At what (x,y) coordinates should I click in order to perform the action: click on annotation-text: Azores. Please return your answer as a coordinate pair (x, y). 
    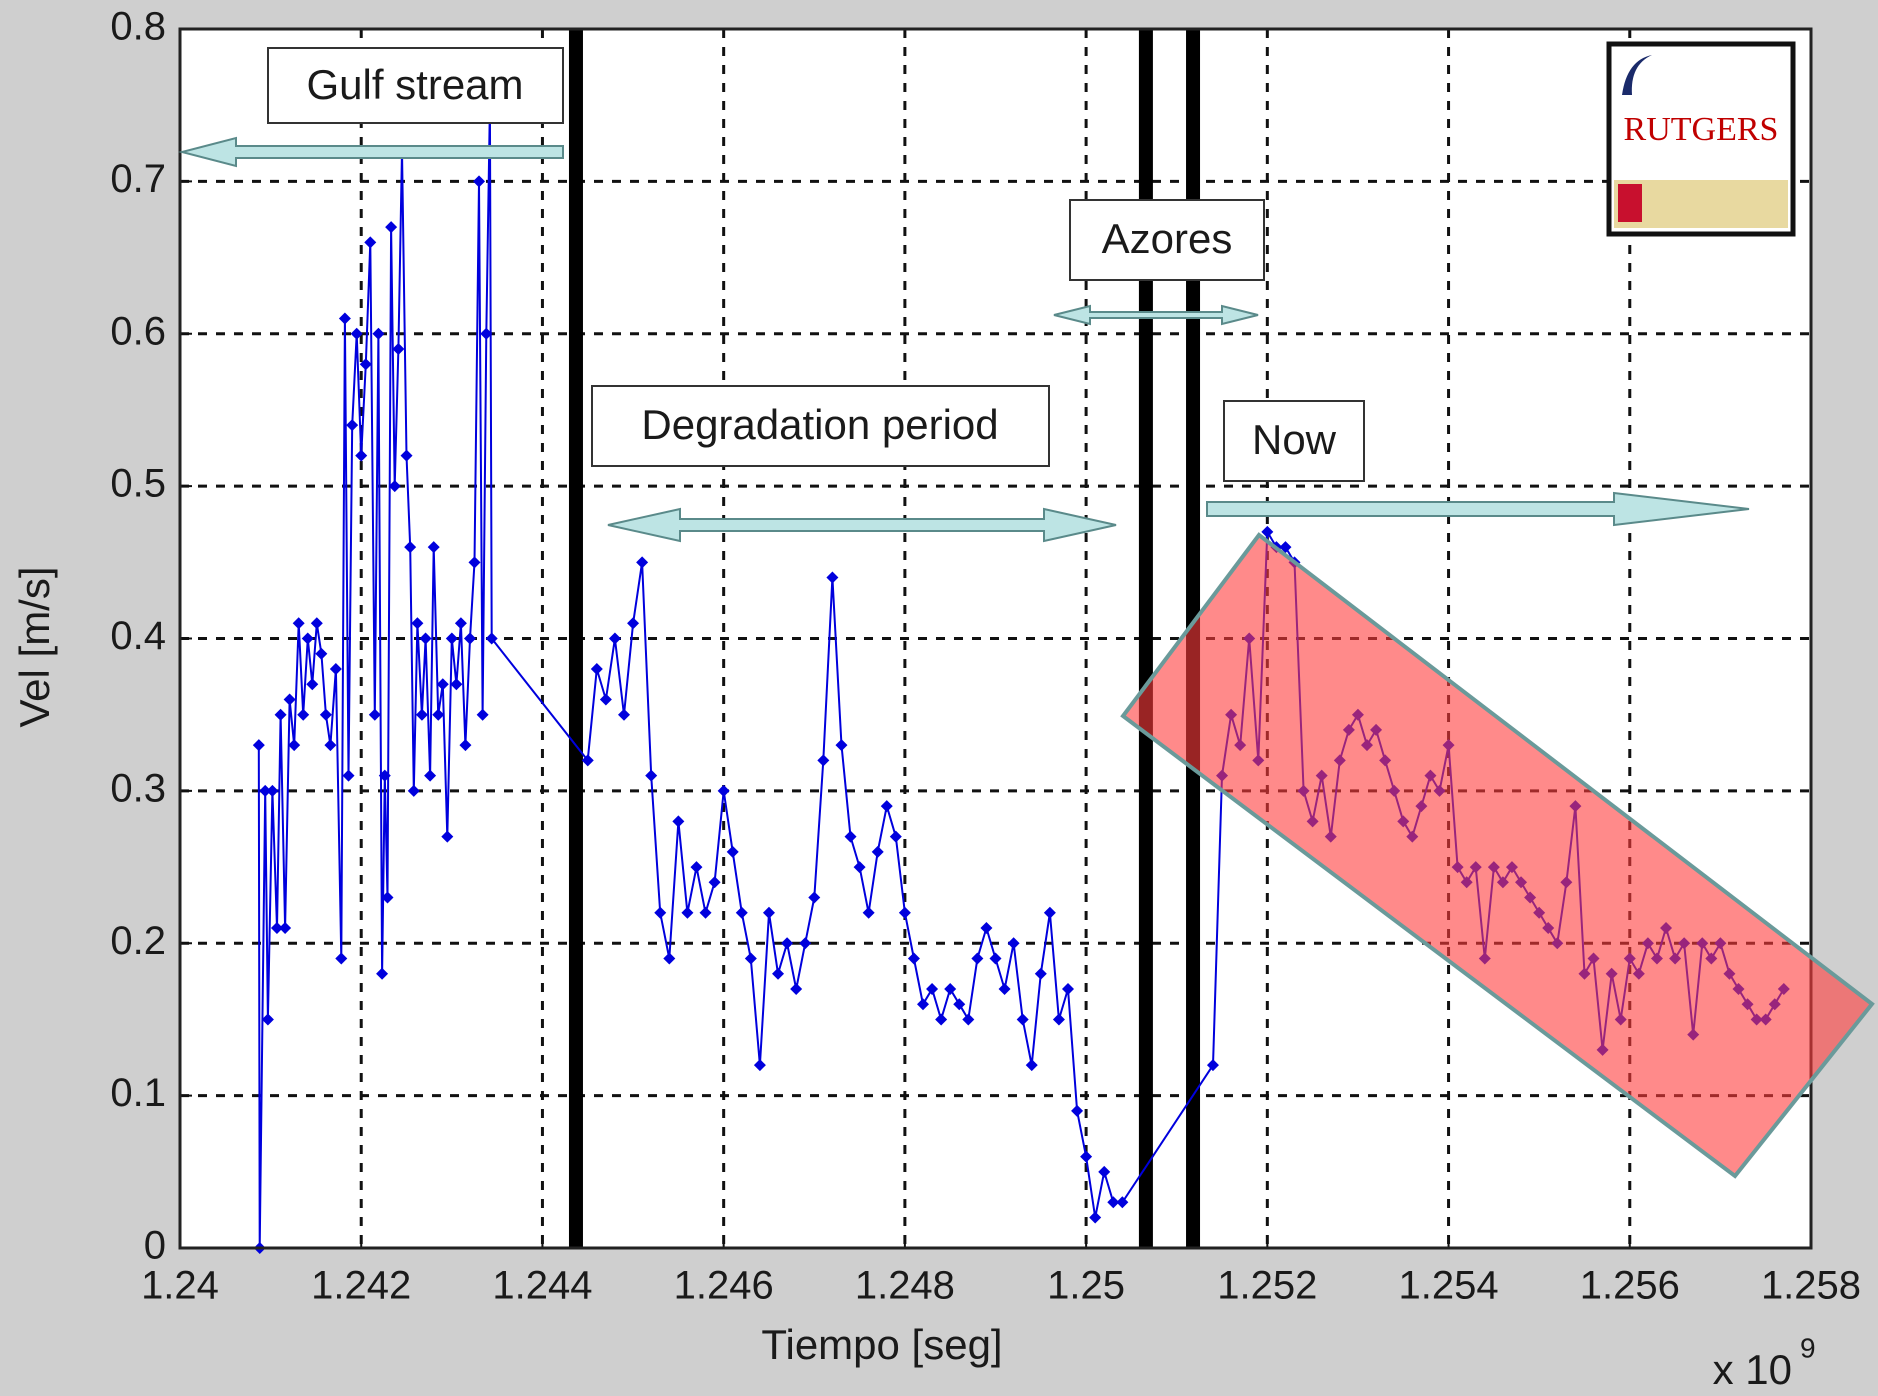
    Looking at the image, I should click on (1167, 238).